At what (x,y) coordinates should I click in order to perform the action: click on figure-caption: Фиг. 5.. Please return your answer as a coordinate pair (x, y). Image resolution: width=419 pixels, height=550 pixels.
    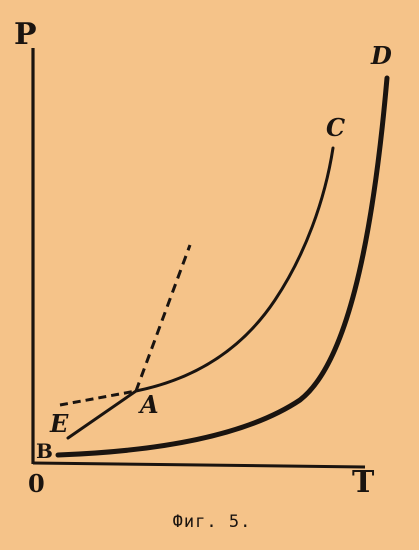
    Looking at the image, I should click on (212, 522).